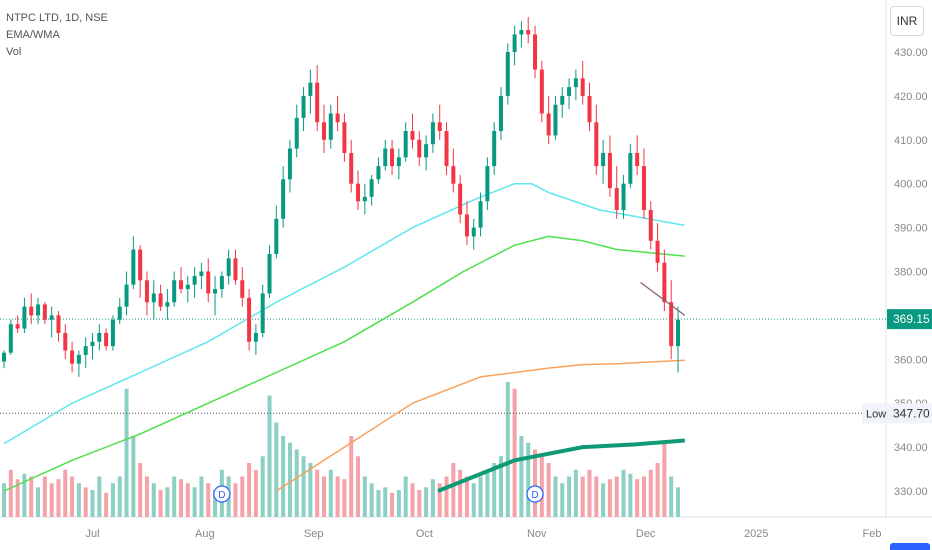 This screenshot has height=550, width=932. I want to click on legend-volume: Vol, so click(14, 52).